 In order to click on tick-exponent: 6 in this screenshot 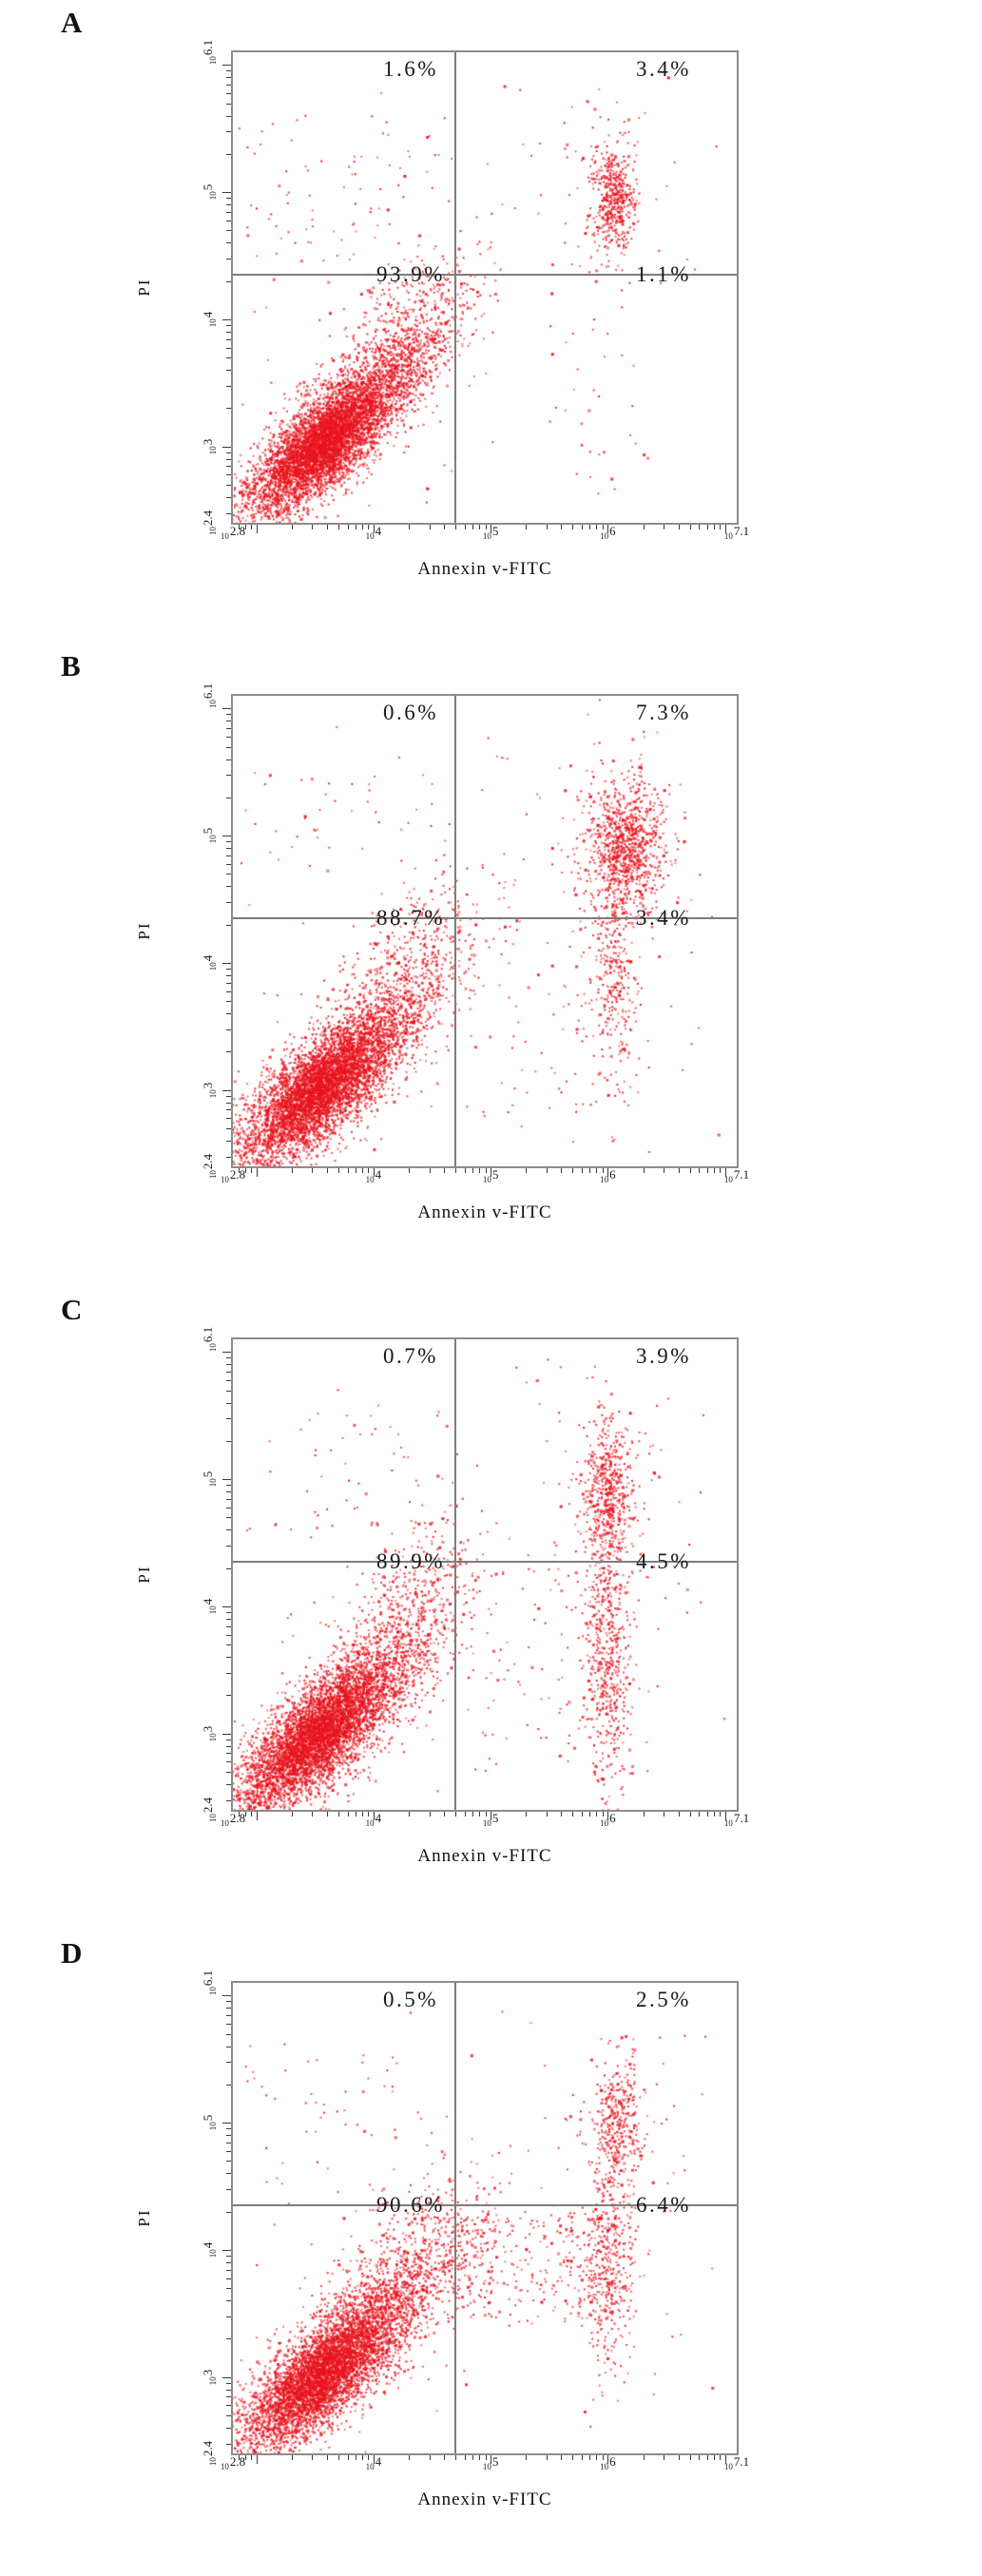, I will do `click(612, 531)`.